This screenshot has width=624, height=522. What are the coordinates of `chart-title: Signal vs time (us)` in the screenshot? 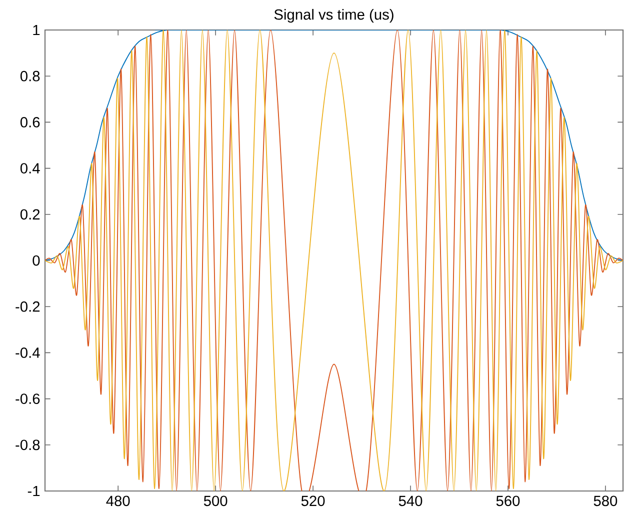 It's located at (334, 15).